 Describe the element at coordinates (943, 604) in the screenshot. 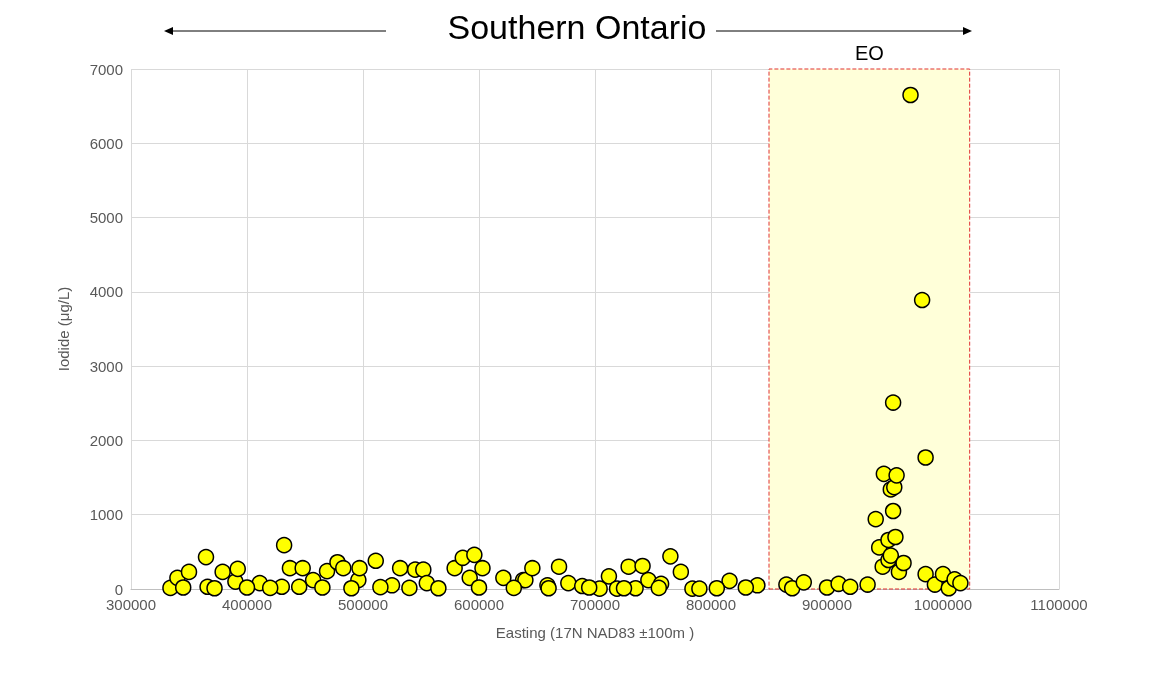

I see `x-tick-label: 1000000` at that location.